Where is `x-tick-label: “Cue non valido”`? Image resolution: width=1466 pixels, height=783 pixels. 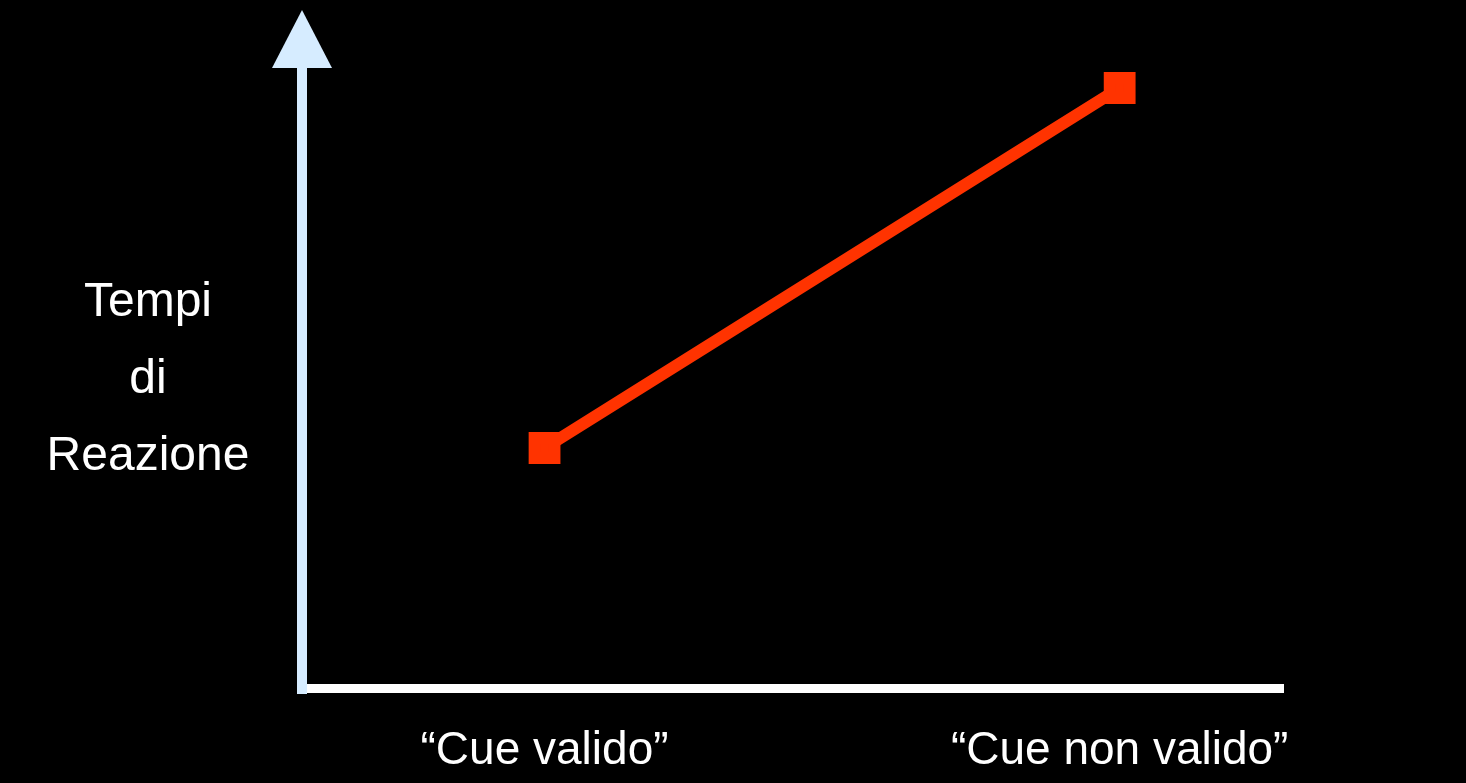
x-tick-label: “Cue non valido” is located at coordinates (1119, 748).